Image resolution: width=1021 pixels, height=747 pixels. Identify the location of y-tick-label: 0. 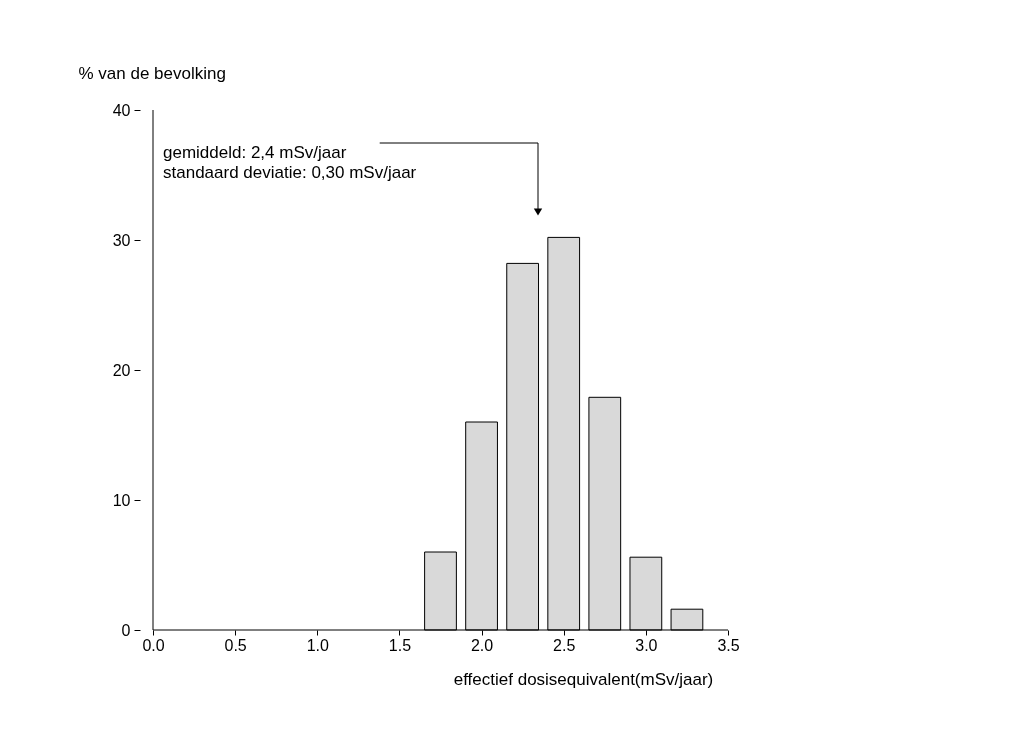
(126, 630).